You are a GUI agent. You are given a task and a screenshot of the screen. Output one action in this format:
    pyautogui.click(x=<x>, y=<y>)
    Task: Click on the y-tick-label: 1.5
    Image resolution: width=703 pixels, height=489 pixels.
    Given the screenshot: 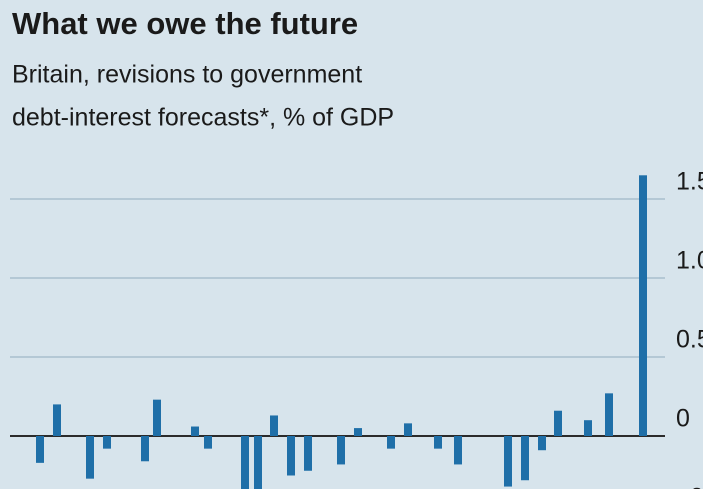 What is the action you would take?
    pyautogui.click(x=689, y=182)
    